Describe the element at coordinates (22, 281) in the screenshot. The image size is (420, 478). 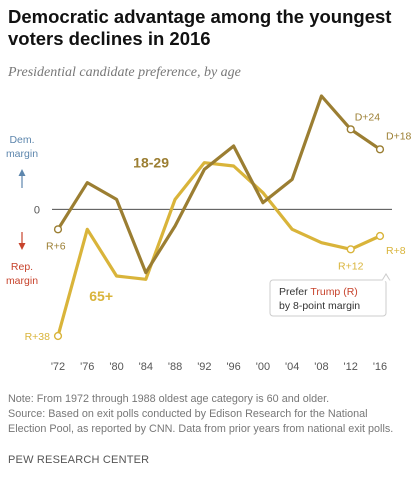
I see `rep-margin-label: margin` at that location.